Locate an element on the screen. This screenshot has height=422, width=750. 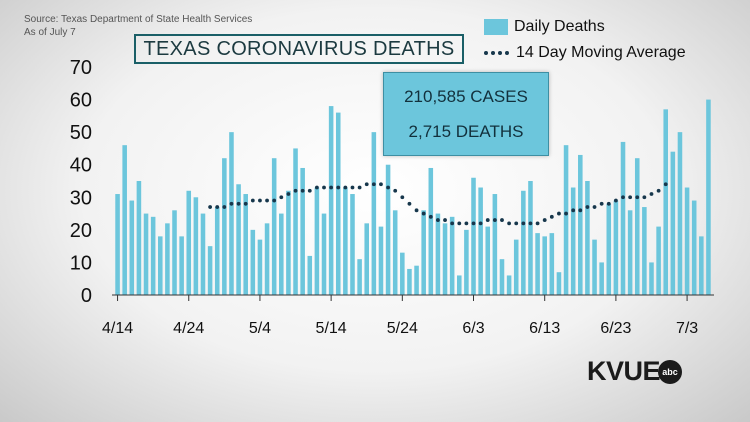
logo-text: KVUE is located at coordinates (624, 371).